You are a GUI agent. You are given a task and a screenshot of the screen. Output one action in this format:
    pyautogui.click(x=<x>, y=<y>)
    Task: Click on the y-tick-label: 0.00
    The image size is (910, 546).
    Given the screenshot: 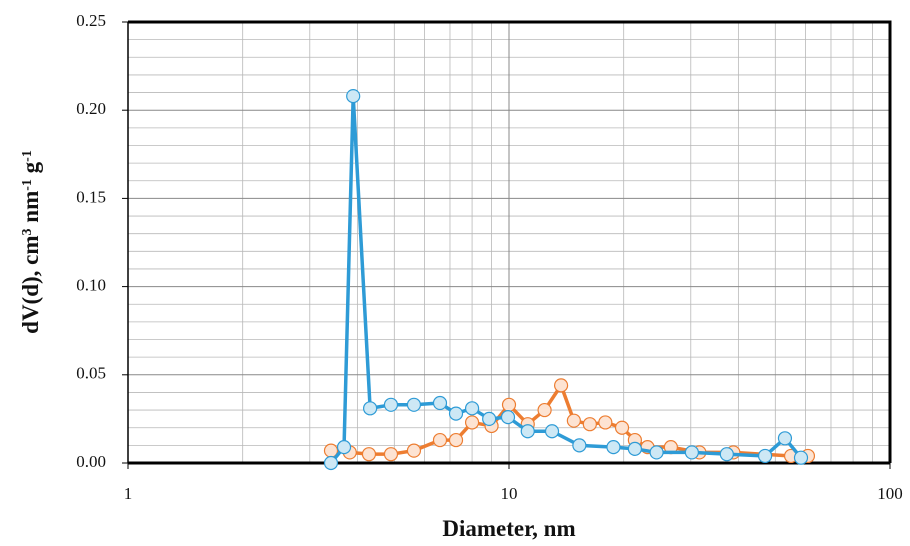 What is the action you would take?
    pyautogui.click(x=91, y=461)
    